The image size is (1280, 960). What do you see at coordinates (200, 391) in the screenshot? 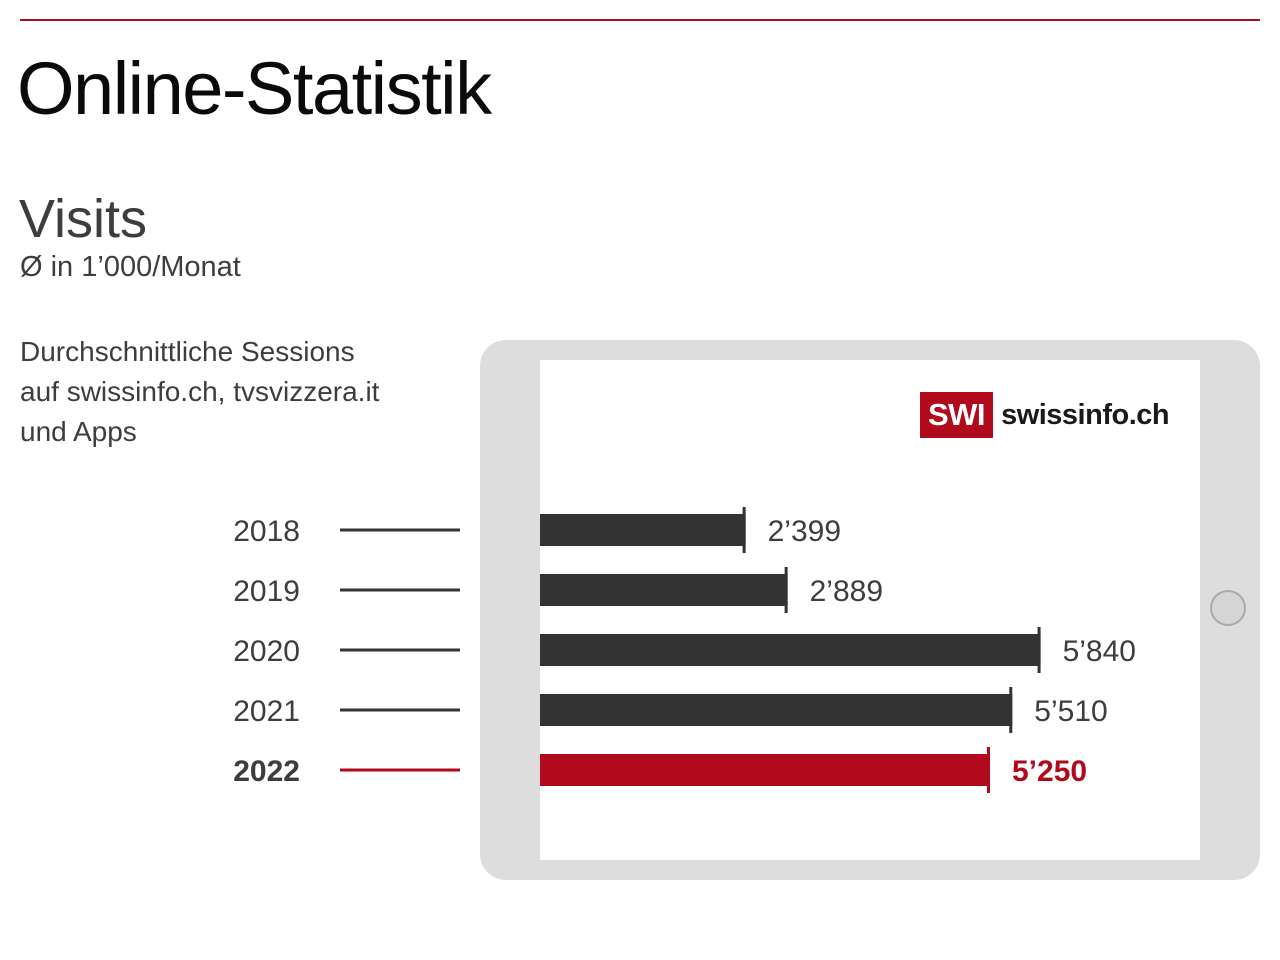
I see `description-line: auf swissinfo.ch, tvsvizzera.it` at bounding box center [200, 391].